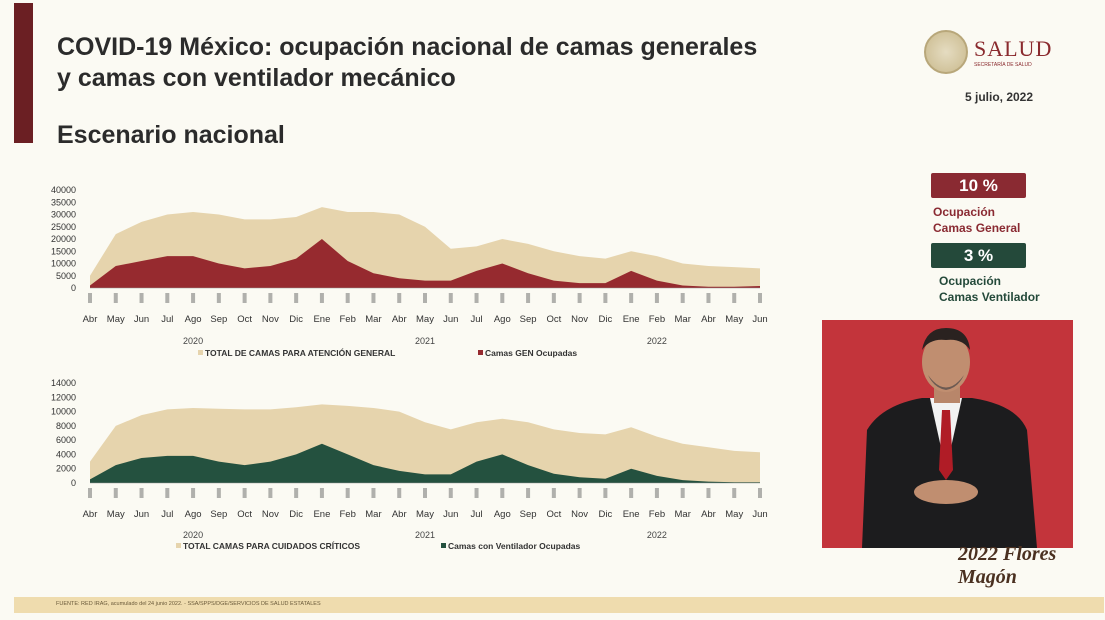 The height and width of the screenshot is (620, 1105). I want to click on series-area-occupied, so click(425, 463).